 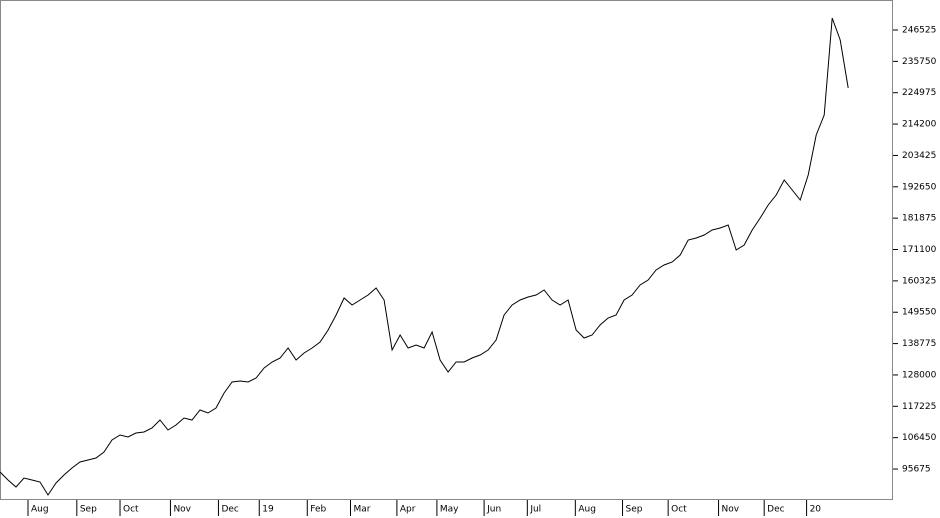 What do you see at coordinates (318, 510) in the screenshot?
I see `x-tick-label: Feb` at bounding box center [318, 510].